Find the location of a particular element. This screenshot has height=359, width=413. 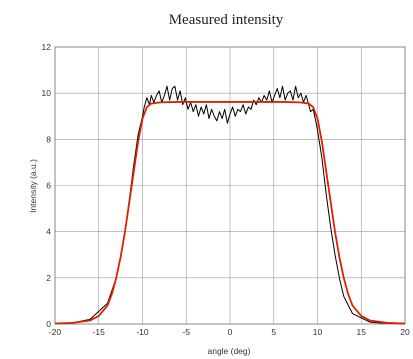

x-tick-label: 10 is located at coordinates (318, 332).